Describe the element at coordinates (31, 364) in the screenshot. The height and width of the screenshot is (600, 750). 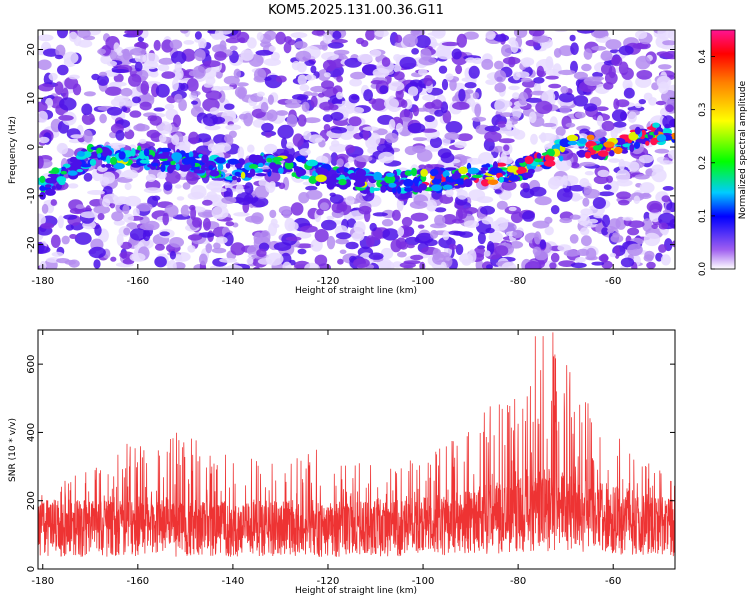
I see `y-tick-label: 600` at that location.